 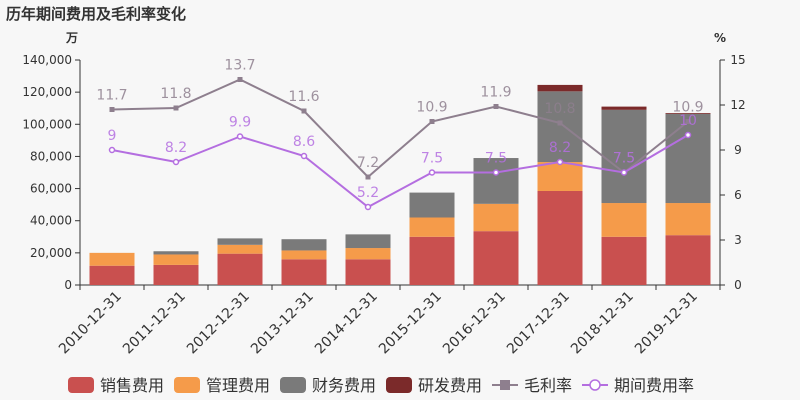 What do you see at coordinates (431, 108) in the screenshot?
I see `data-label: 10.9` at bounding box center [431, 108].